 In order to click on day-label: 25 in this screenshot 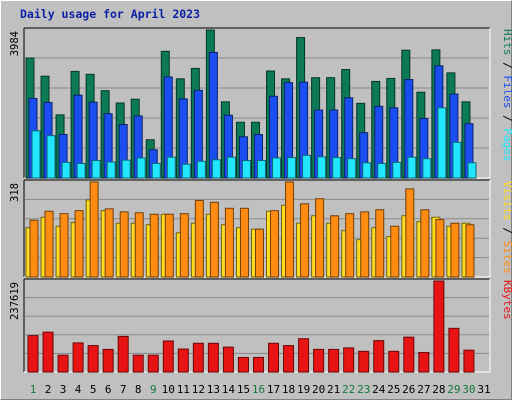, I will do `click(393, 389)`.